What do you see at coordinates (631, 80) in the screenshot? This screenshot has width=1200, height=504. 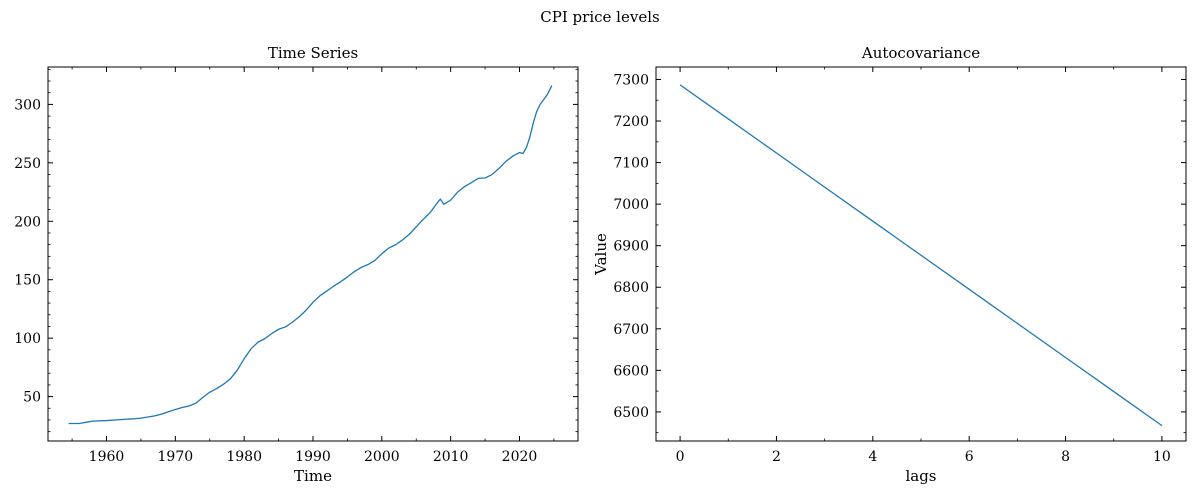 I see `y-tick-label: 7300` at bounding box center [631, 80].